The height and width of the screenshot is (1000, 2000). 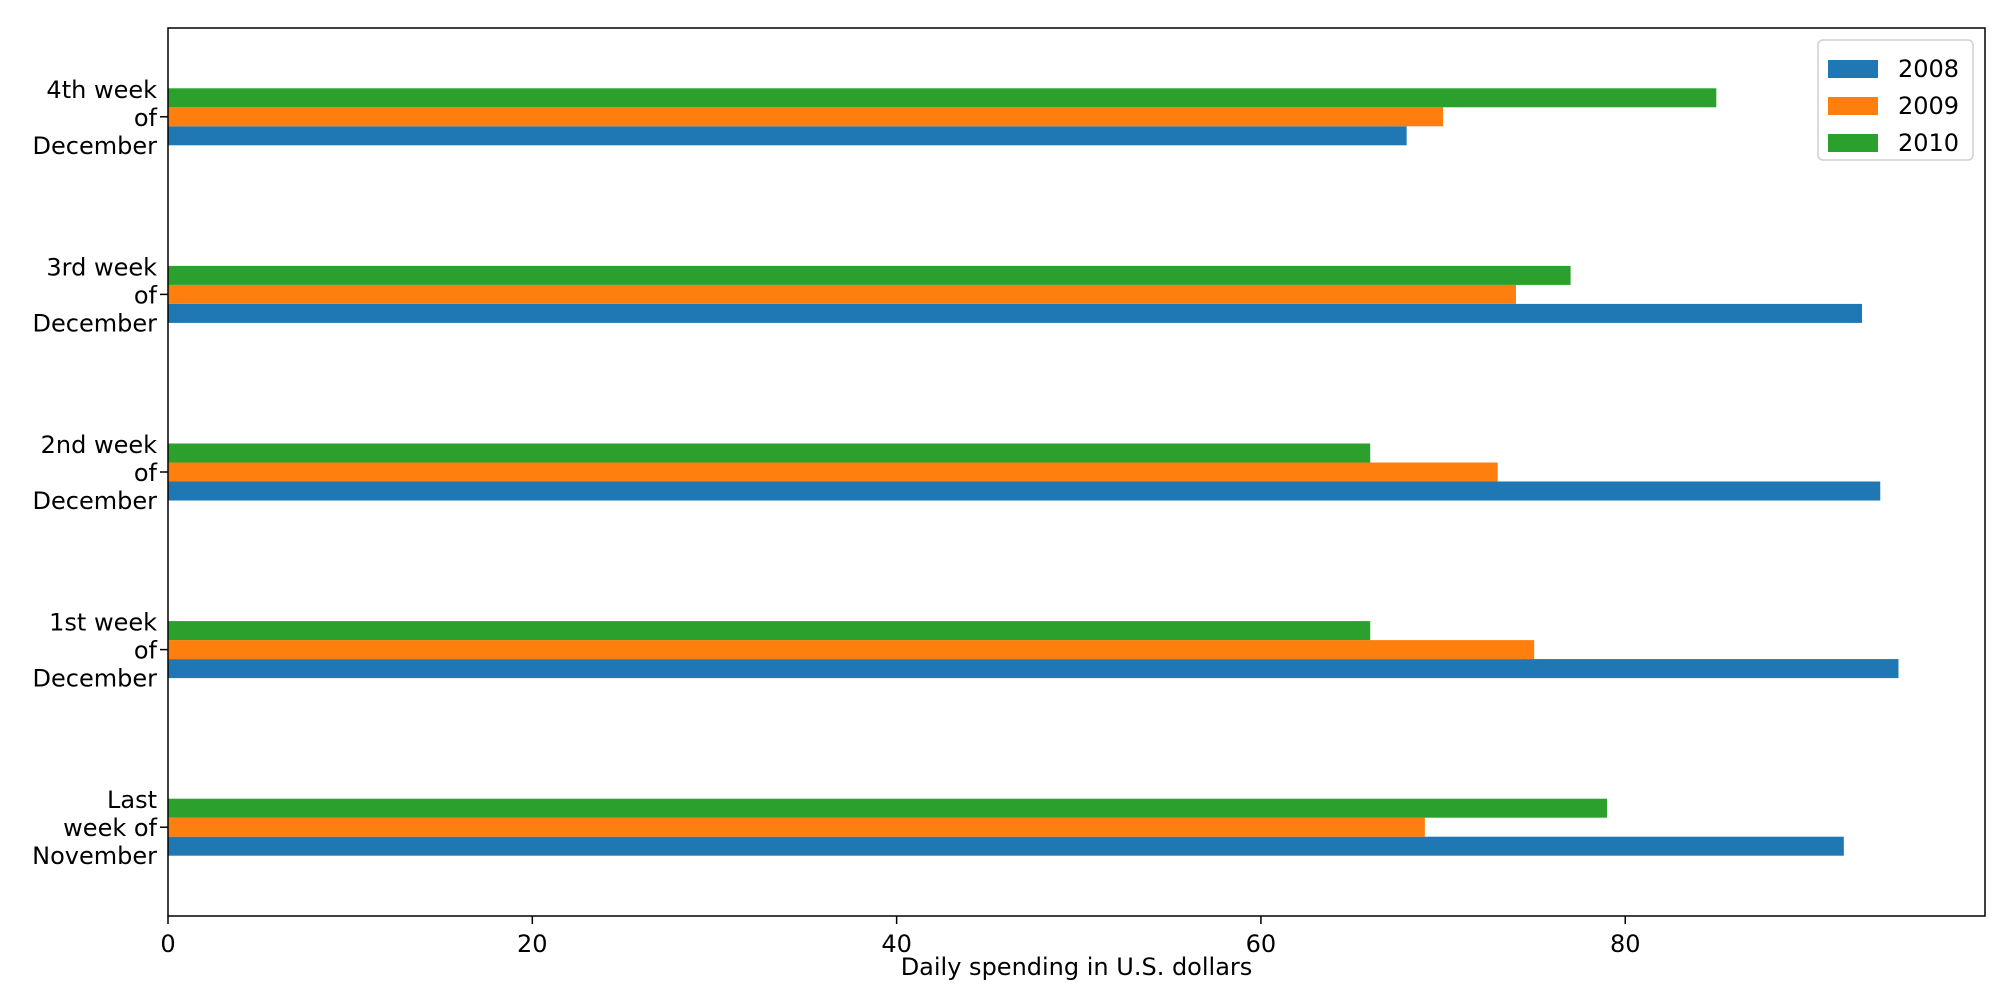 What do you see at coordinates (95, 295) in the screenshot?
I see `y-tick-label: 3rd week of December` at bounding box center [95, 295].